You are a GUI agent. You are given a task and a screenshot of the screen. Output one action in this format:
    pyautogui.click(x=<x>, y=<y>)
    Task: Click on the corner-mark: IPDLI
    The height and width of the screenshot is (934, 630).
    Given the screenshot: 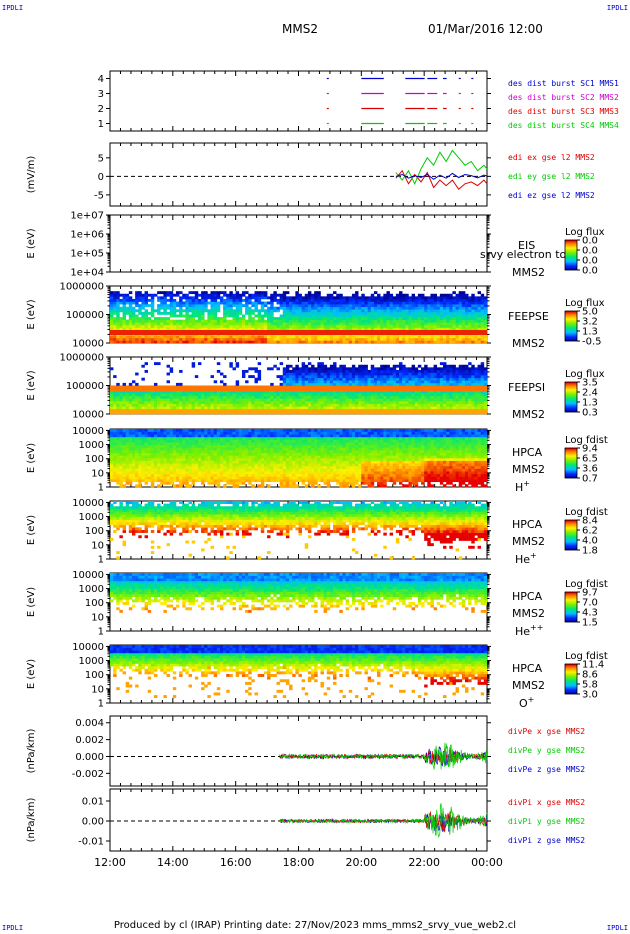 What is the action you would take?
    pyautogui.click(x=13, y=8)
    